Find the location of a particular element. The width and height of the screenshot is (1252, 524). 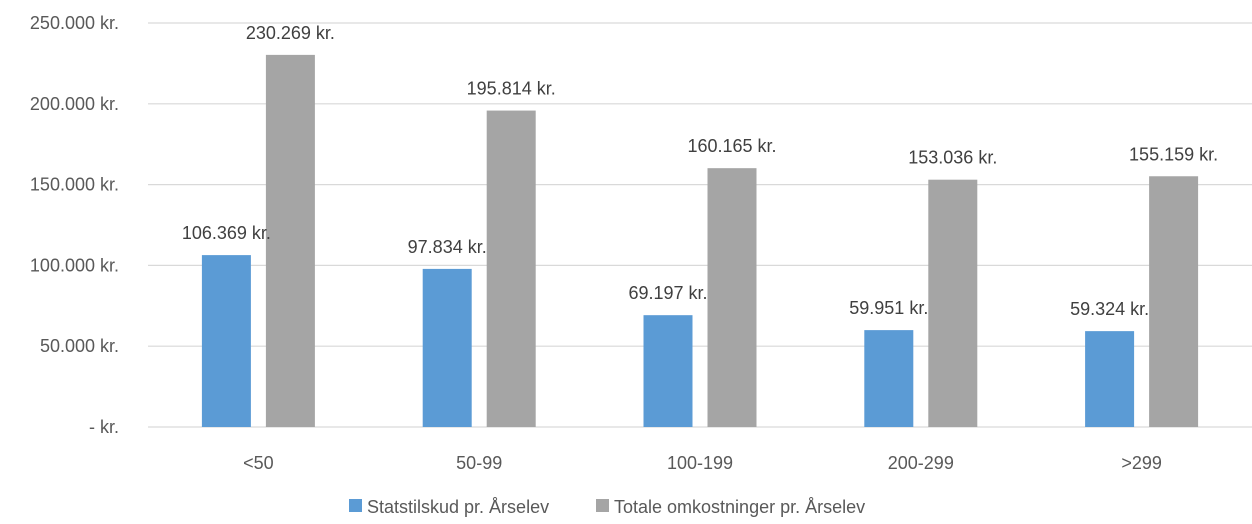

x-tick-label: <50 is located at coordinates (258, 463).